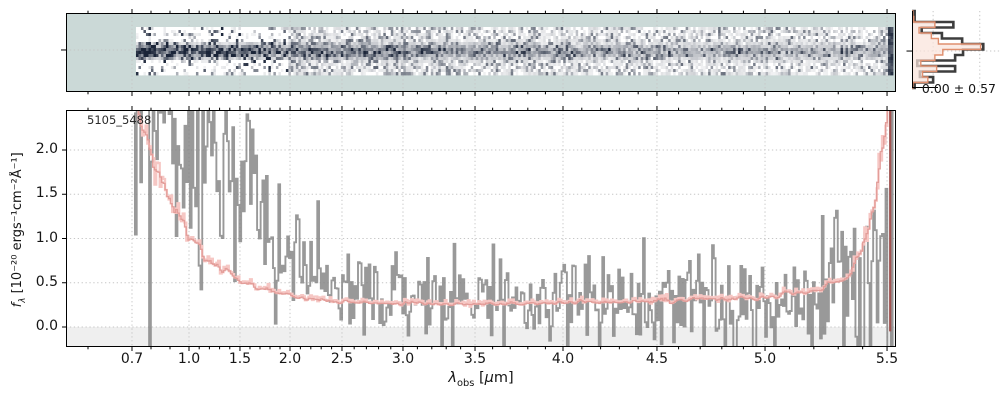 This screenshot has height=400, width=1000. Describe the element at coordinates (887, 359) in the screenshot. I see `x-tick-label: 5.5` at that location.